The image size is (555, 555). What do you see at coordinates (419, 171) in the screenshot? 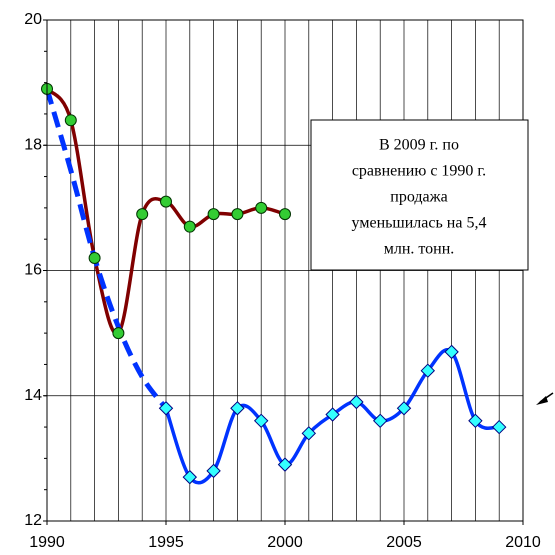
I see `annotation-line: сравнению с 1990 г.` at bounding box center [419, 171].